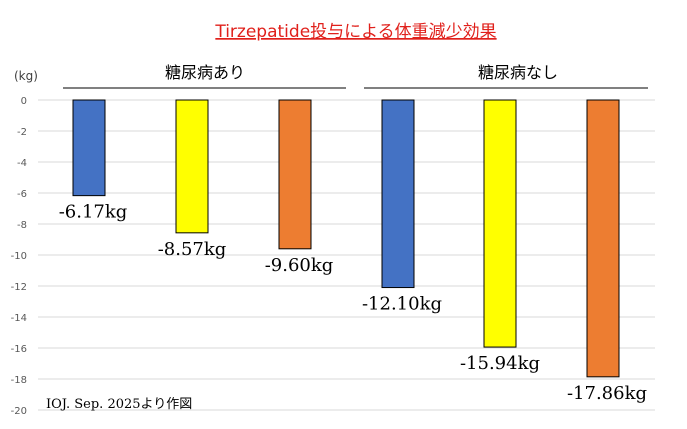 This screenshot has height=429, width=687. I want to click on chart-title: Tirzepatide投与による体重減少効果, so click(355, 32).